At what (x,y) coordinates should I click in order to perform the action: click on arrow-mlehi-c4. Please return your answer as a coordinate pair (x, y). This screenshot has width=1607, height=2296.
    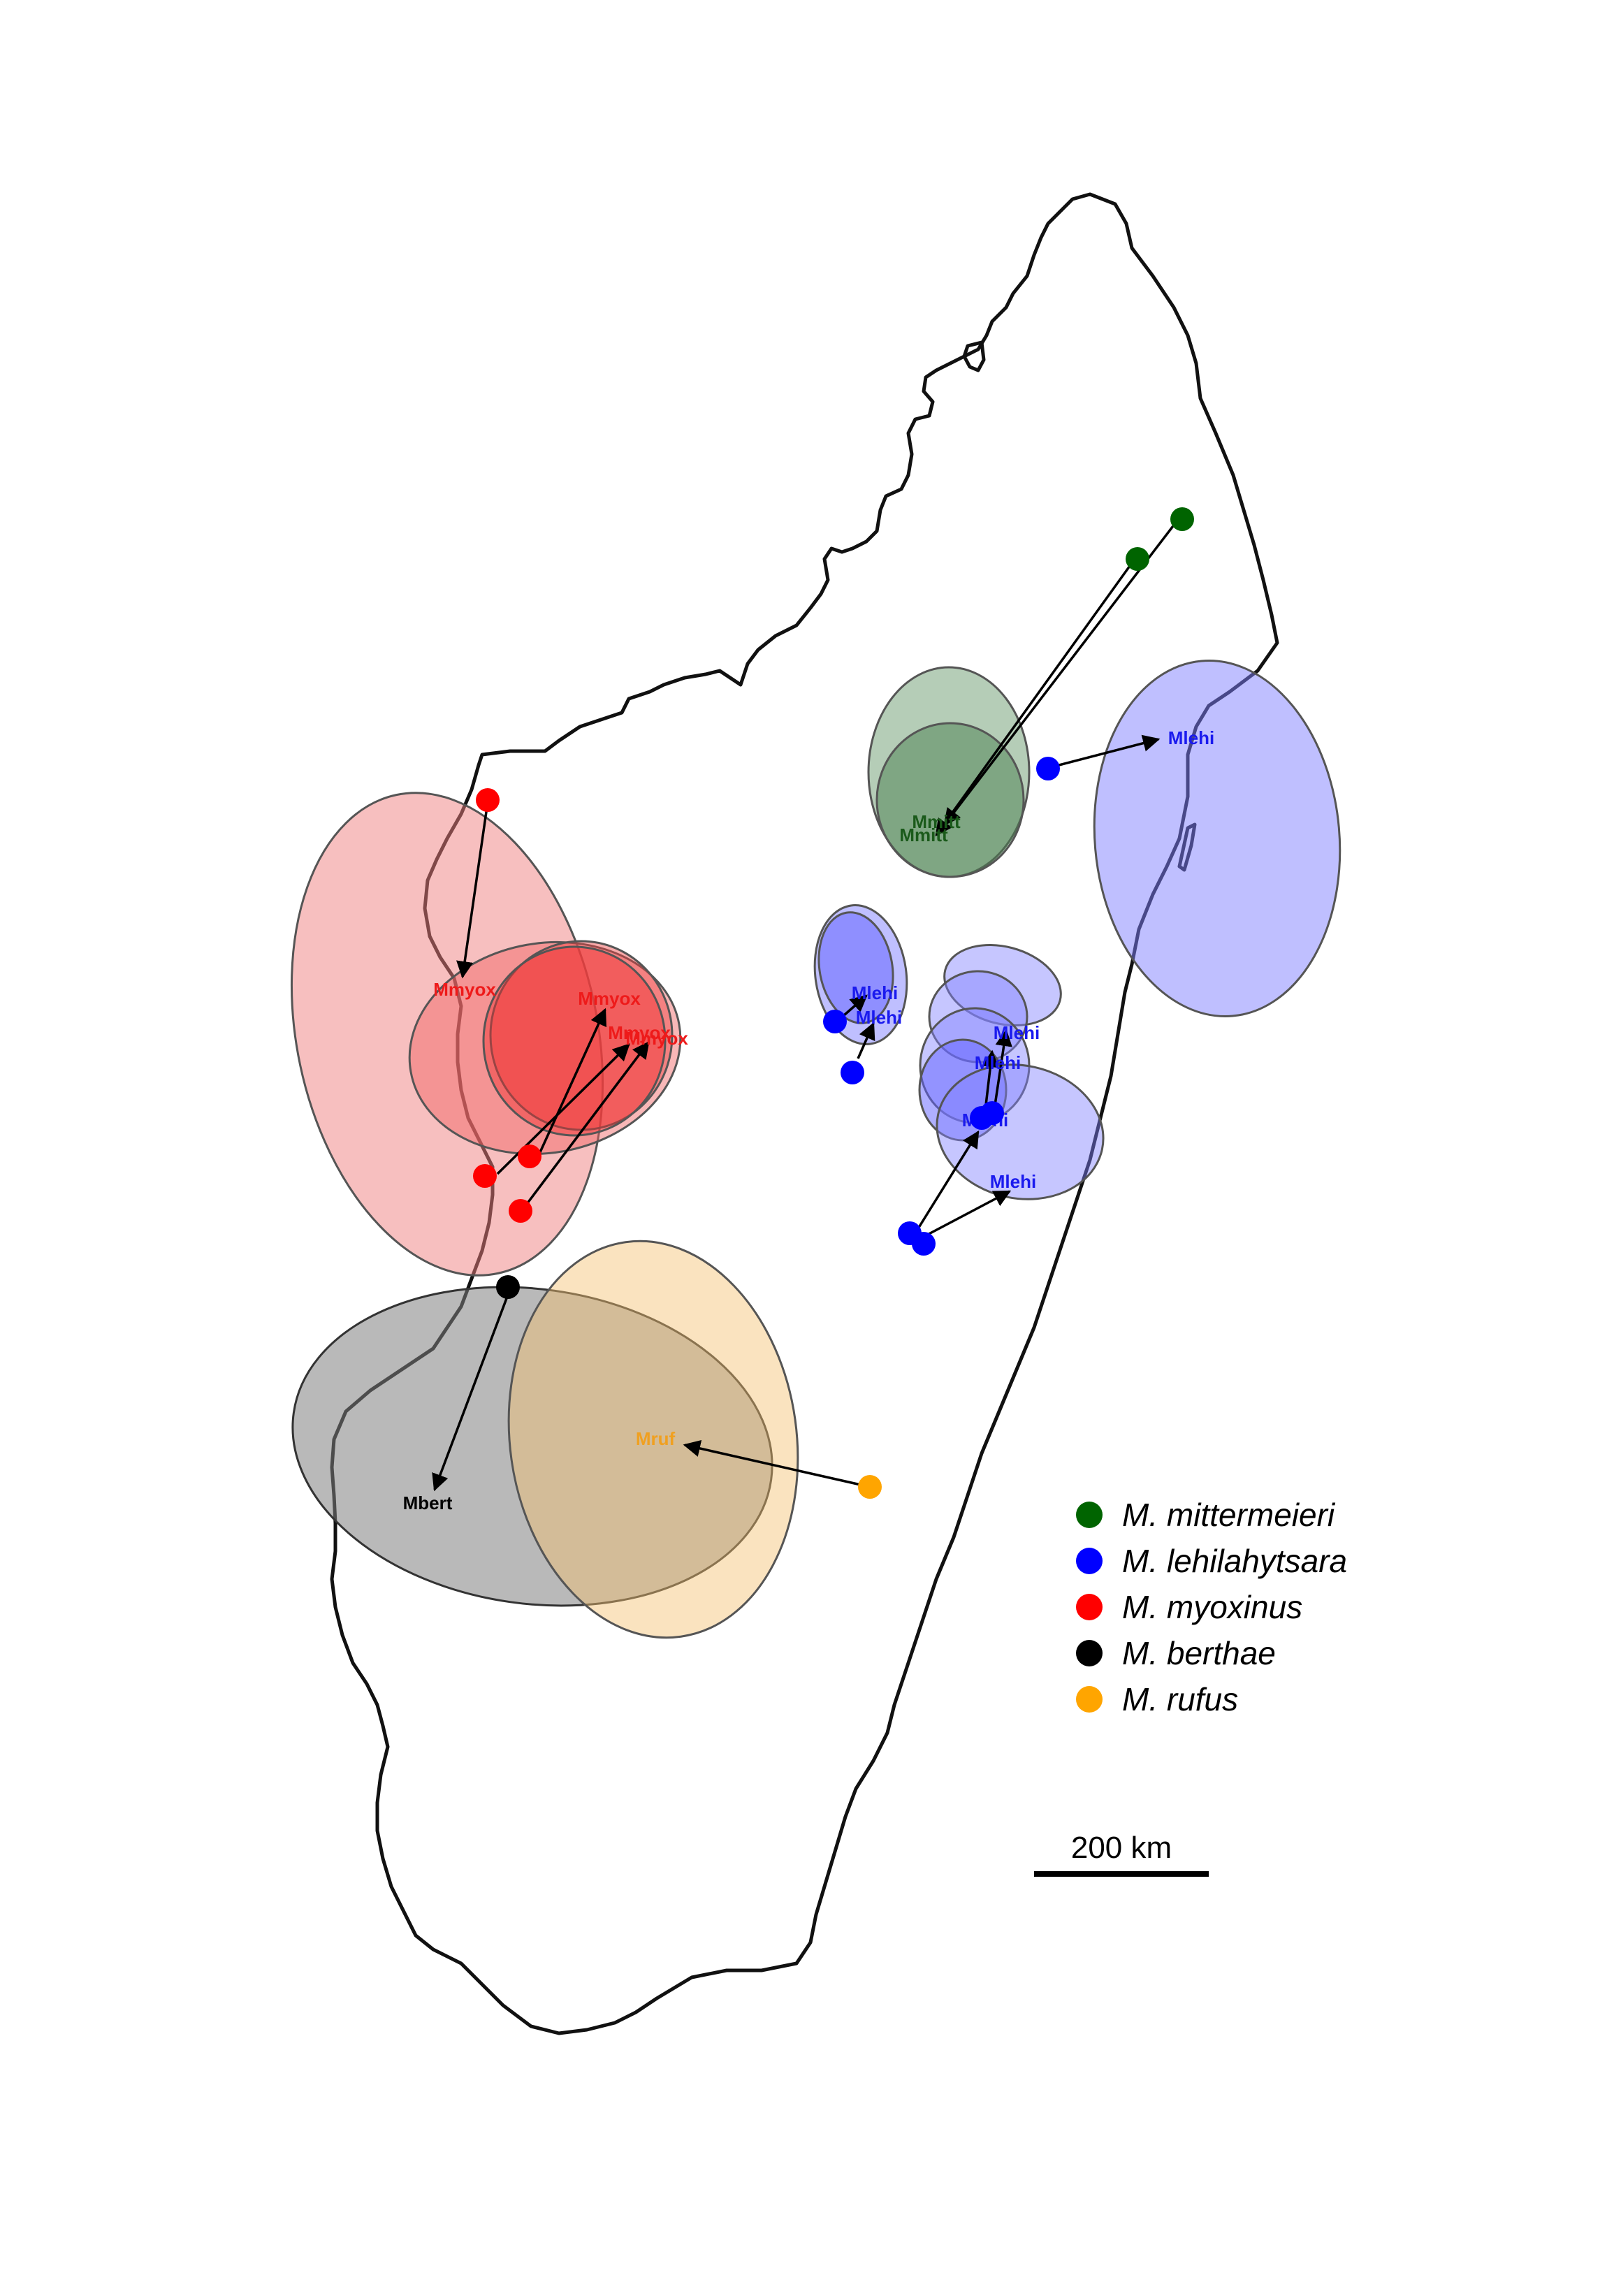
    Looking at the image, I should click on (966, 1215).